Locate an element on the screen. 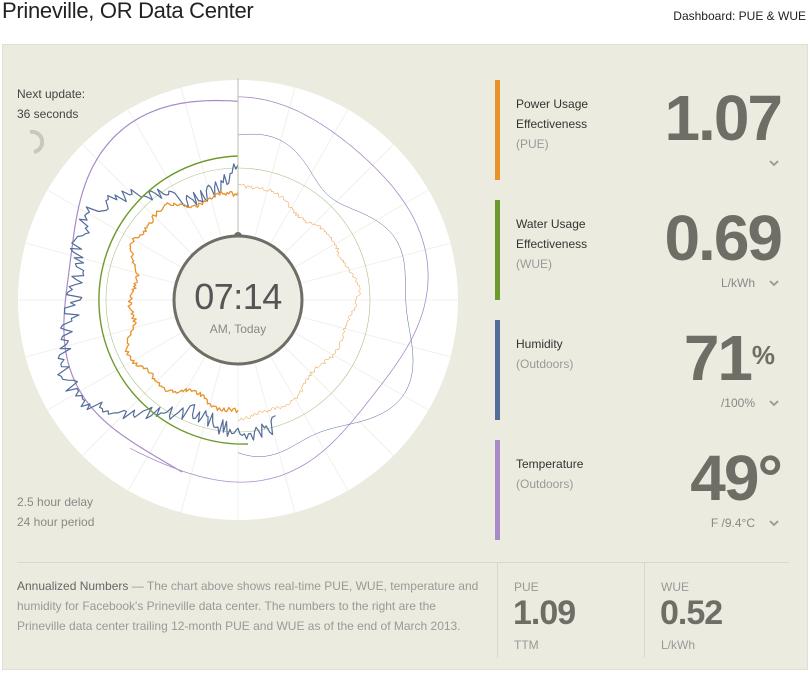  metric-pue: Power Usage Effectiveness (PUE) 1.07 is located at coordinates (645, 130).